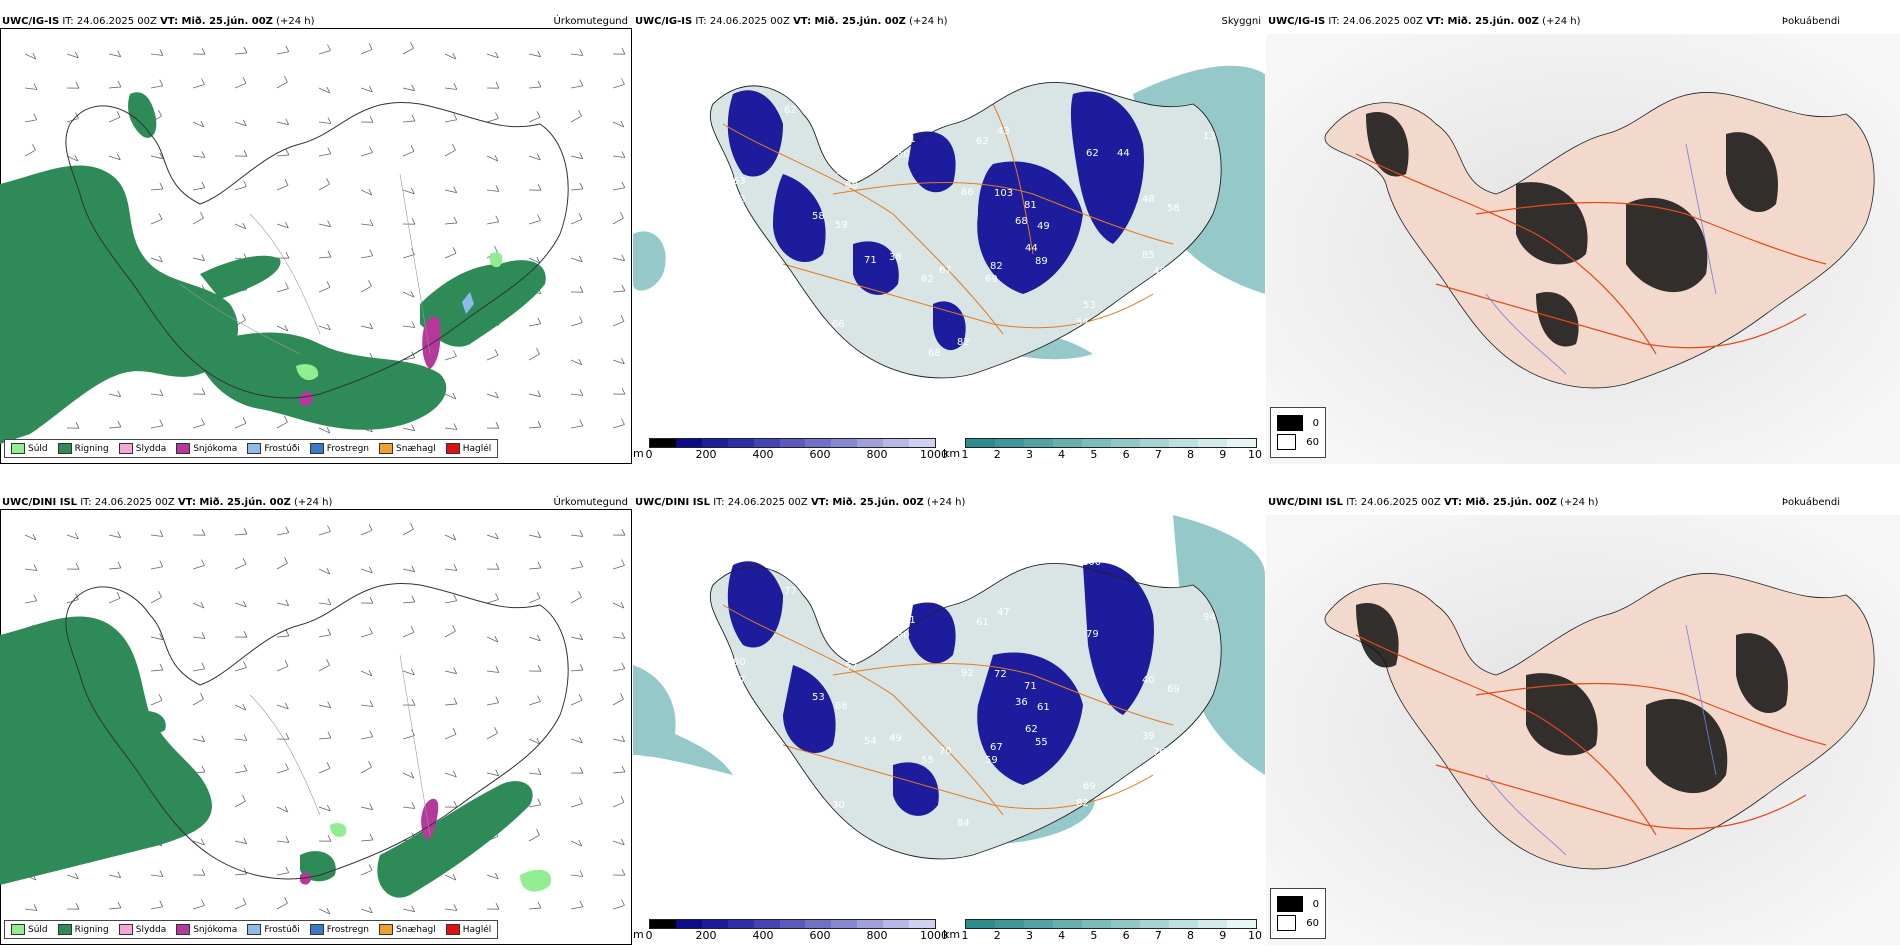 This screenshot has height=950, width=1900. What do you see at coordinates (1148, 255) in the screenshot?
I see `cloud-base-label: 85` at bounding box center [1148, 255].